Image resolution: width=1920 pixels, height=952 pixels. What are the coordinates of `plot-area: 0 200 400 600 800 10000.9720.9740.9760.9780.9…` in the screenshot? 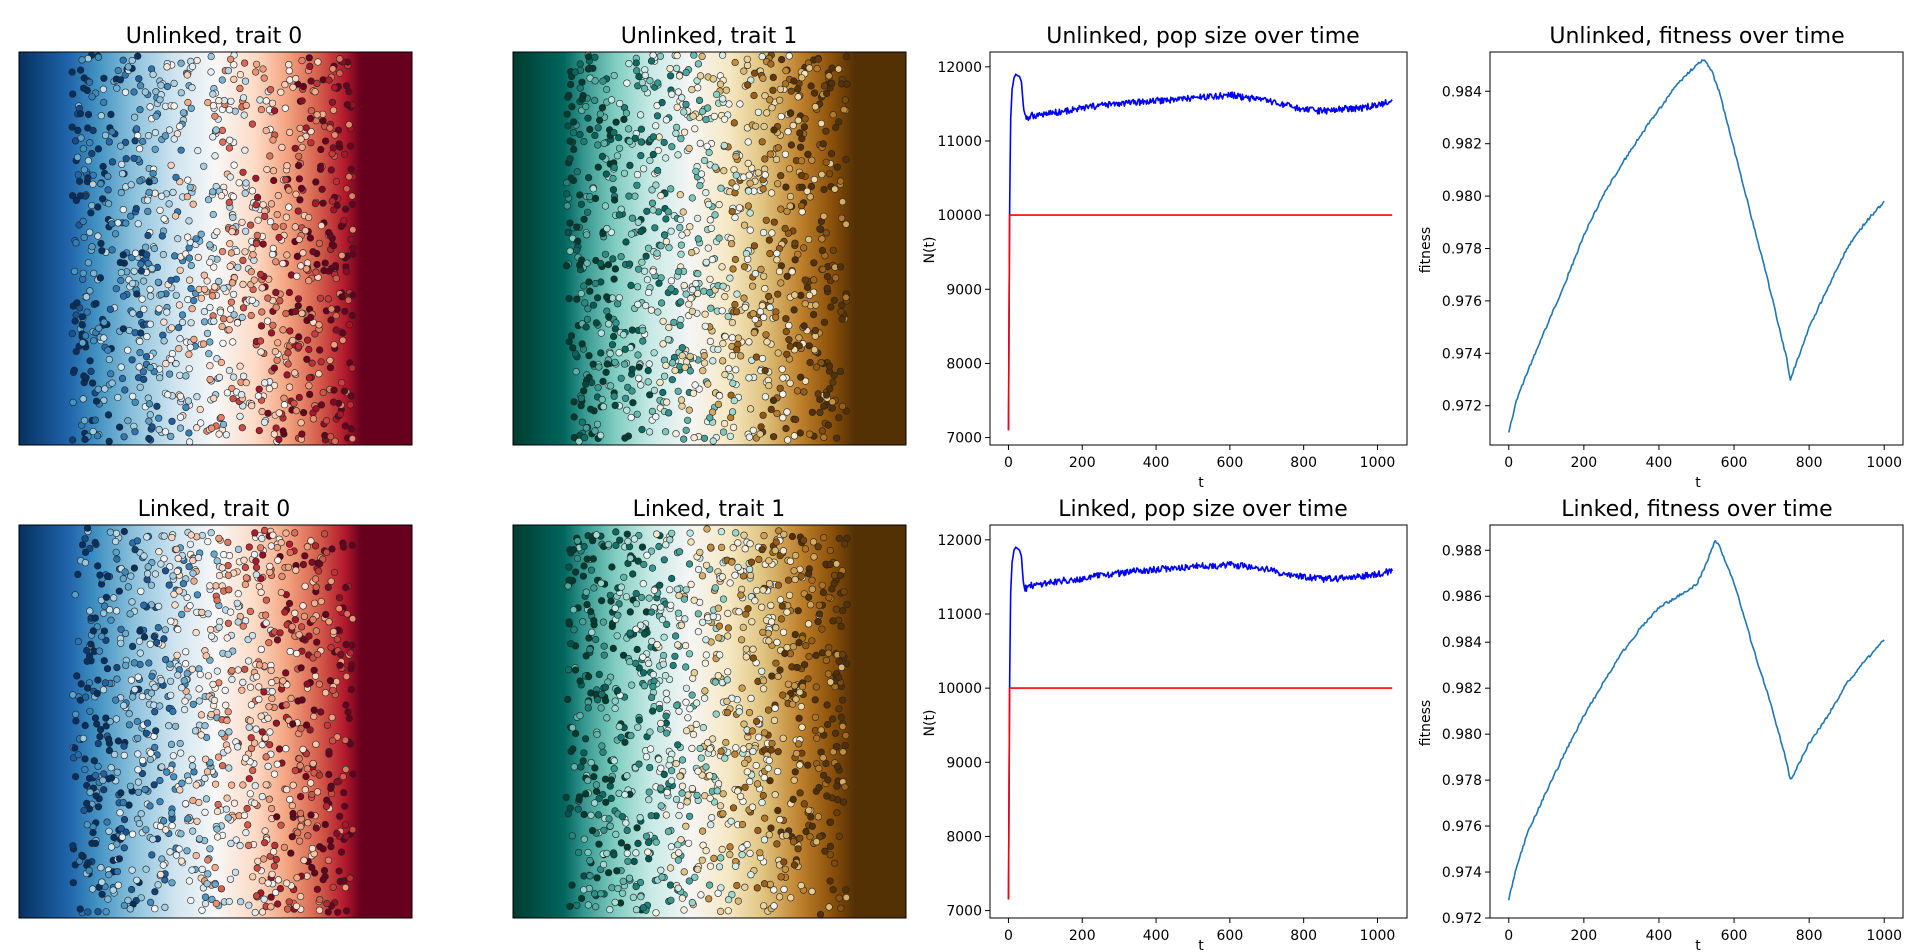 It's located at (1672, 265).